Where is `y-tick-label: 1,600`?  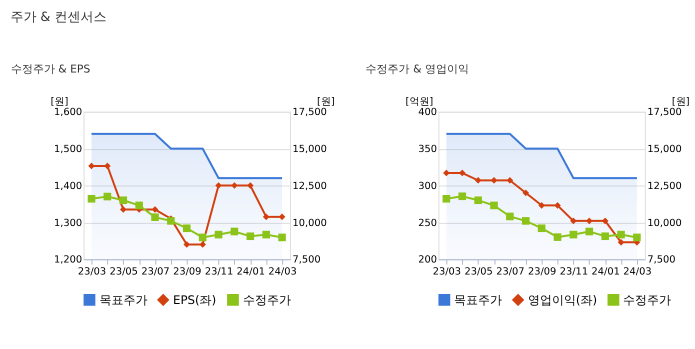
y-tick-label: 1,600 is located at coordinates (68, 112).